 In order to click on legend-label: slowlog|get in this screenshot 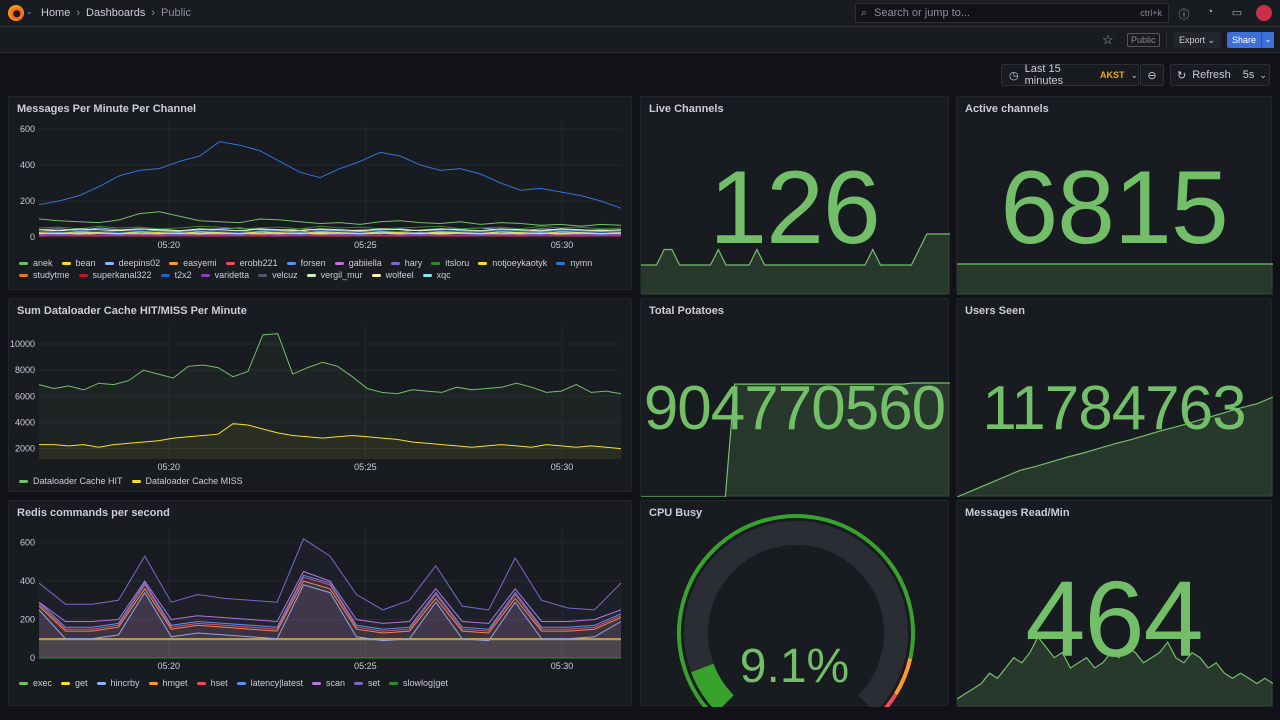, I will do `click(425, 683)`.